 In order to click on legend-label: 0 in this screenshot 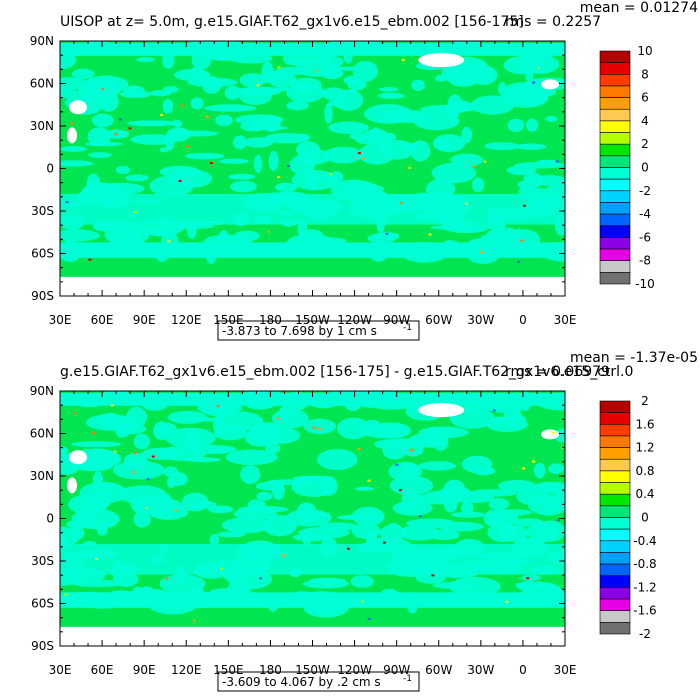, I will do `click(645, 168)`.